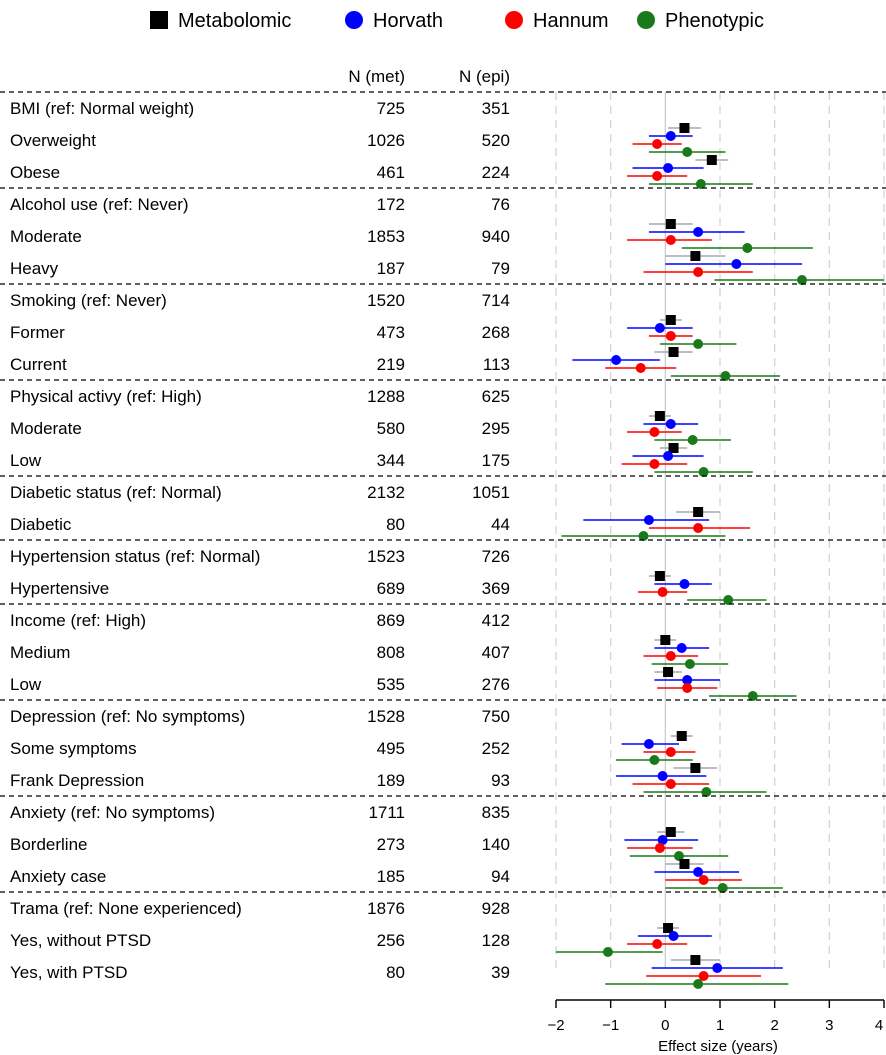 The image size is (886, 1055). What do you see at coordinates (496, 556) in the screenshot?
I see `row-n-epi: 726` at bounding box center [496, 556].